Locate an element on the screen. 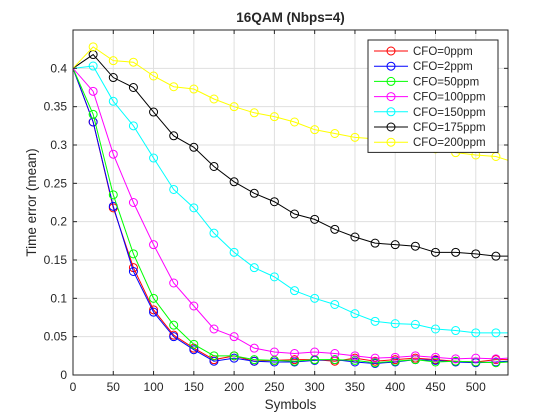 Image resolution: width=560 pixels, height=420 pixels. chart-title: 16QAM (Nbps=4) is located at coordinates (290, 17).